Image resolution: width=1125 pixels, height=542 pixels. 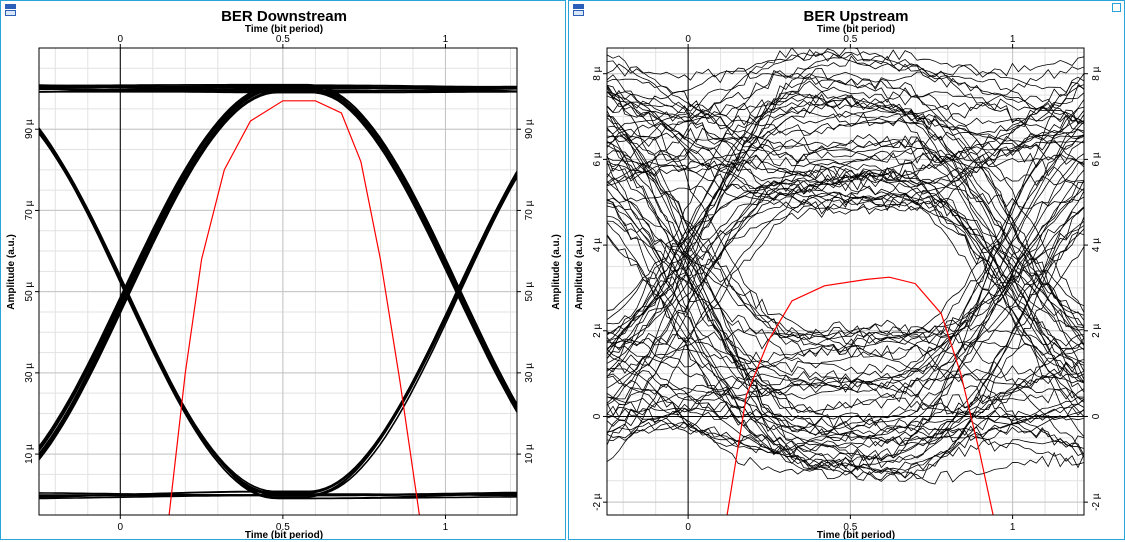 I want to click on y-tick-label-right: 50 µ, so click(x=529, y=292).